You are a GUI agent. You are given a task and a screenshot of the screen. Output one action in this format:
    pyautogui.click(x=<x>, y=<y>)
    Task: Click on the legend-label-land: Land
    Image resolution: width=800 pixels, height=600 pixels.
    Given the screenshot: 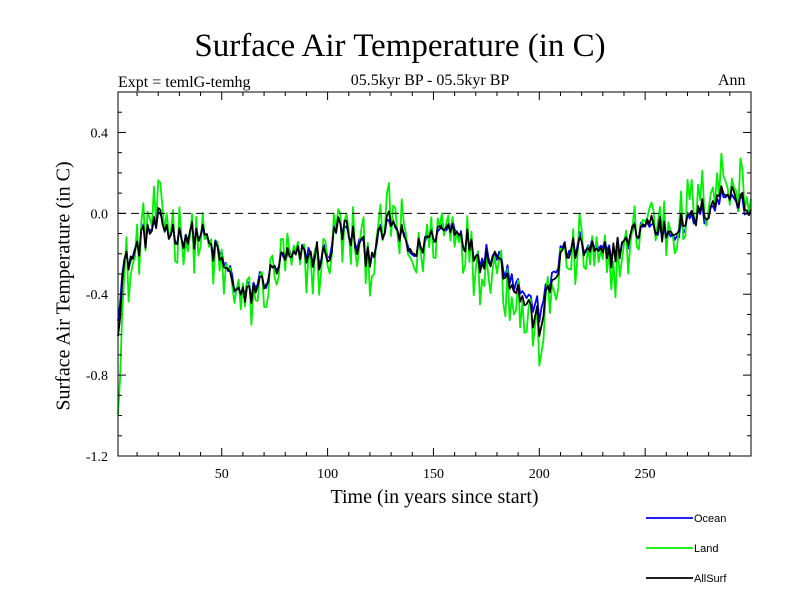 What is the action you would take?
    pyautogui.click(x=706, y=549)
    